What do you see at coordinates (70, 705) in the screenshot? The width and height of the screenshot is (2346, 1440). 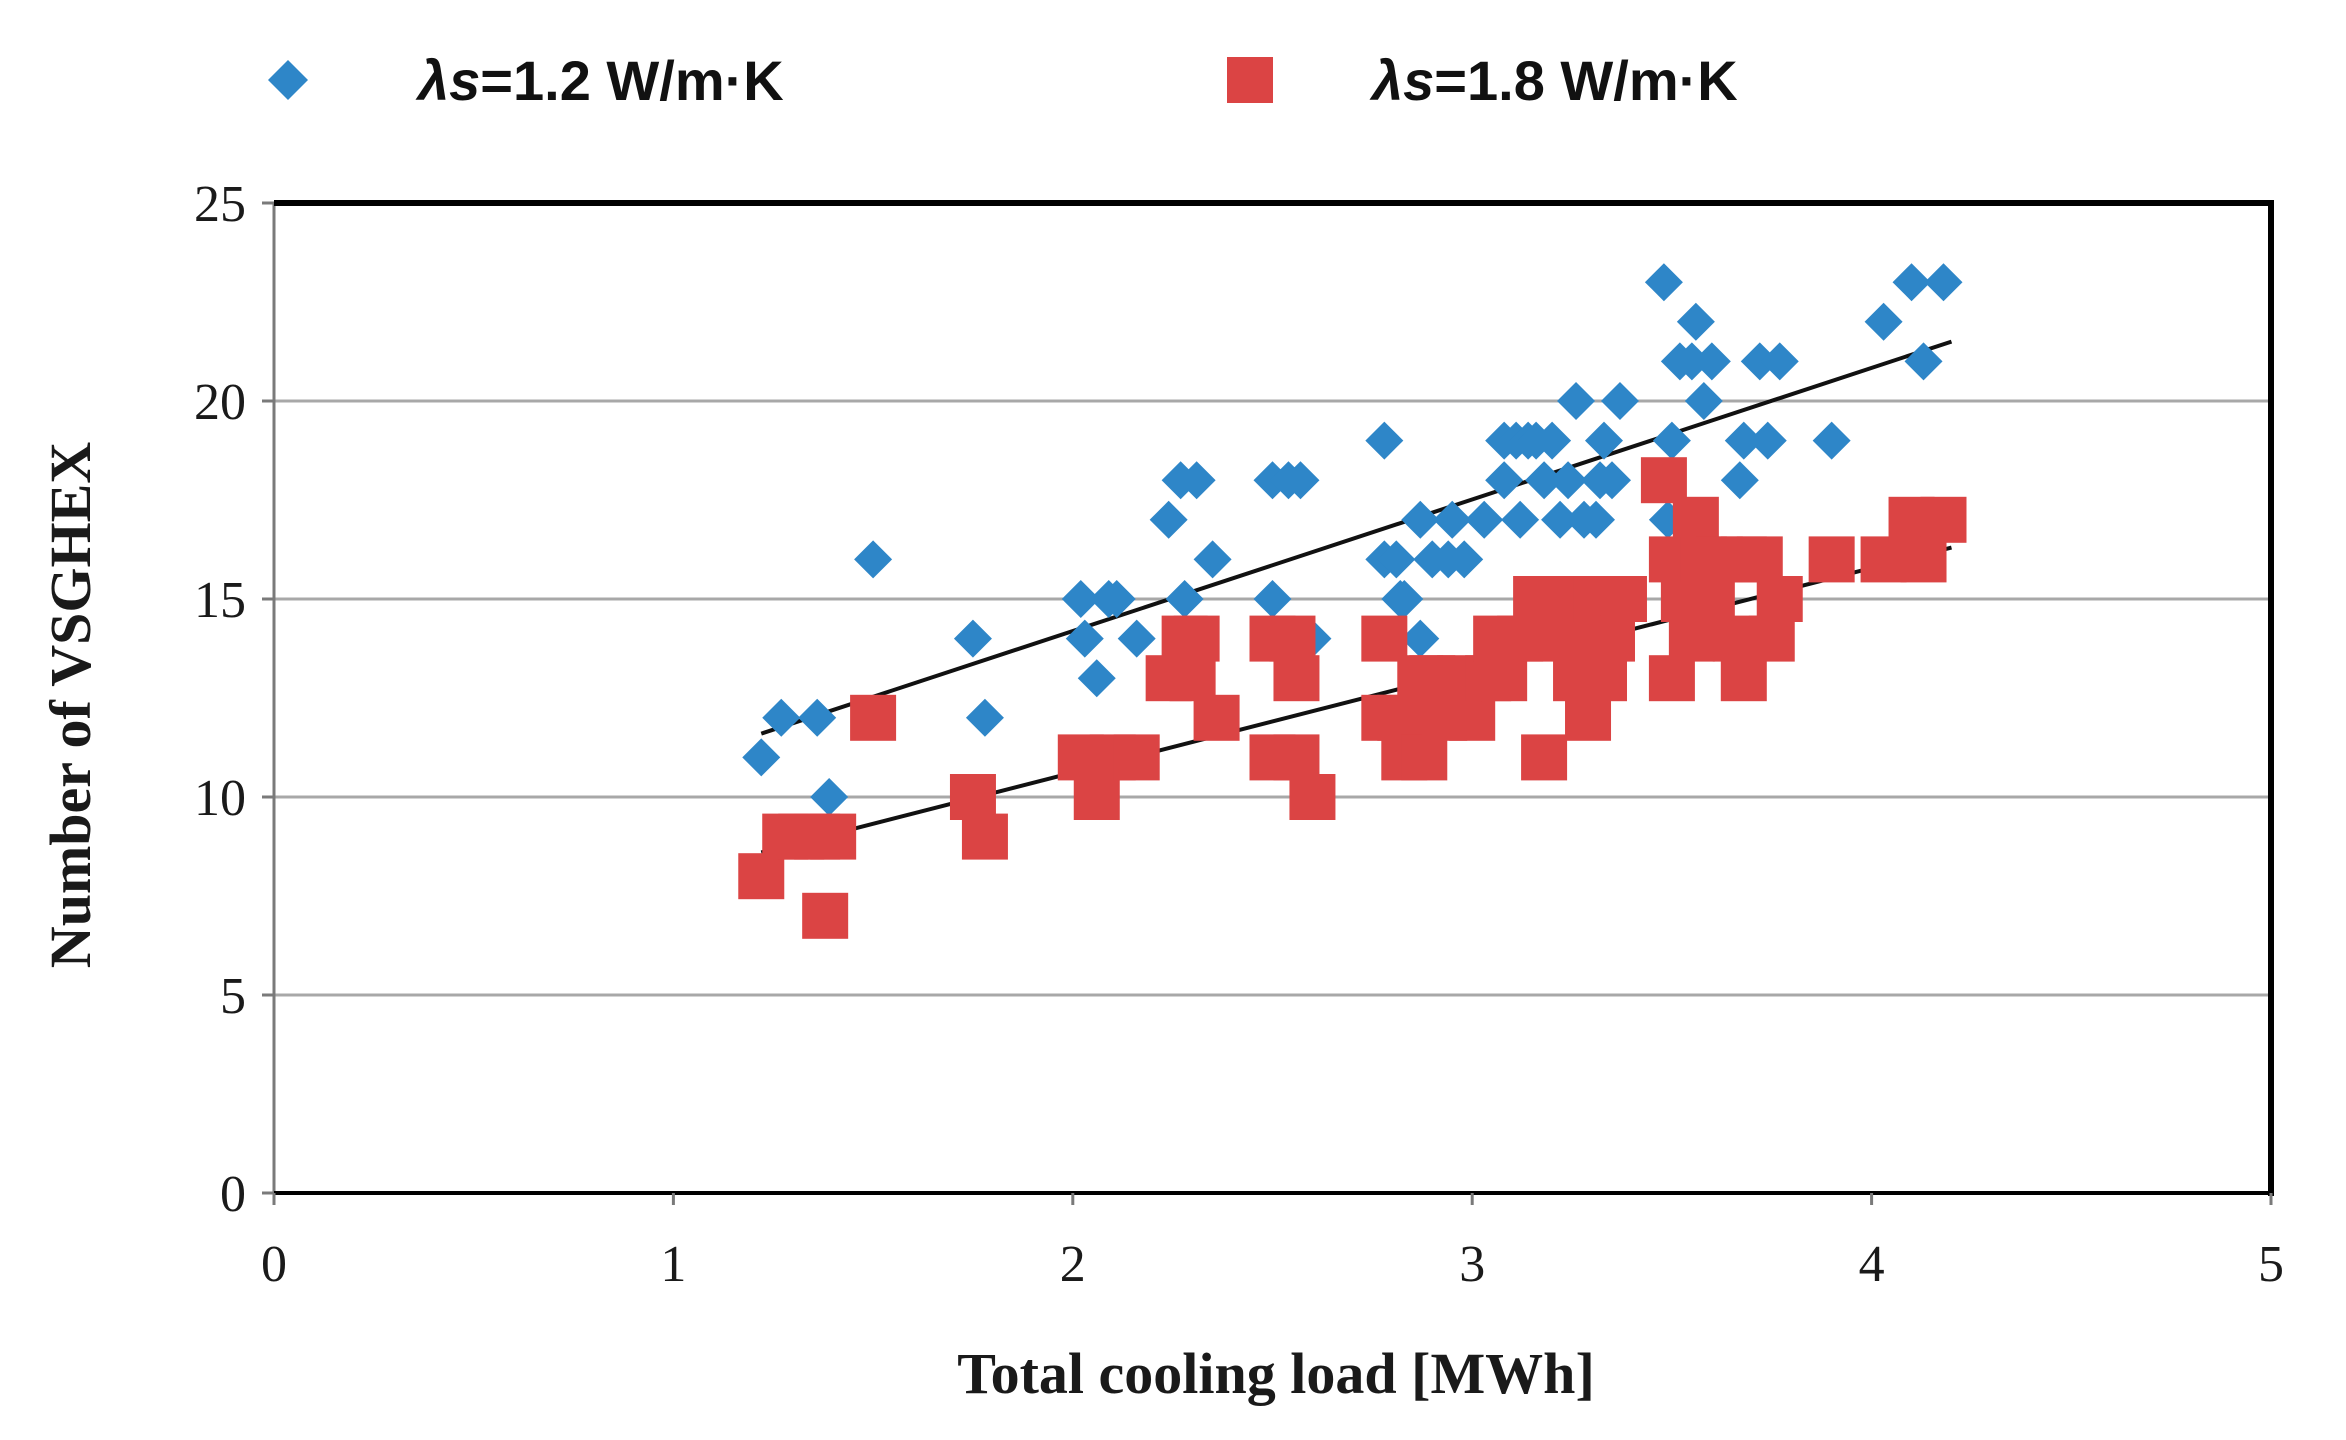 I see `y-axis-title: Number of VSGHEX` at bounding box center [70, 705].